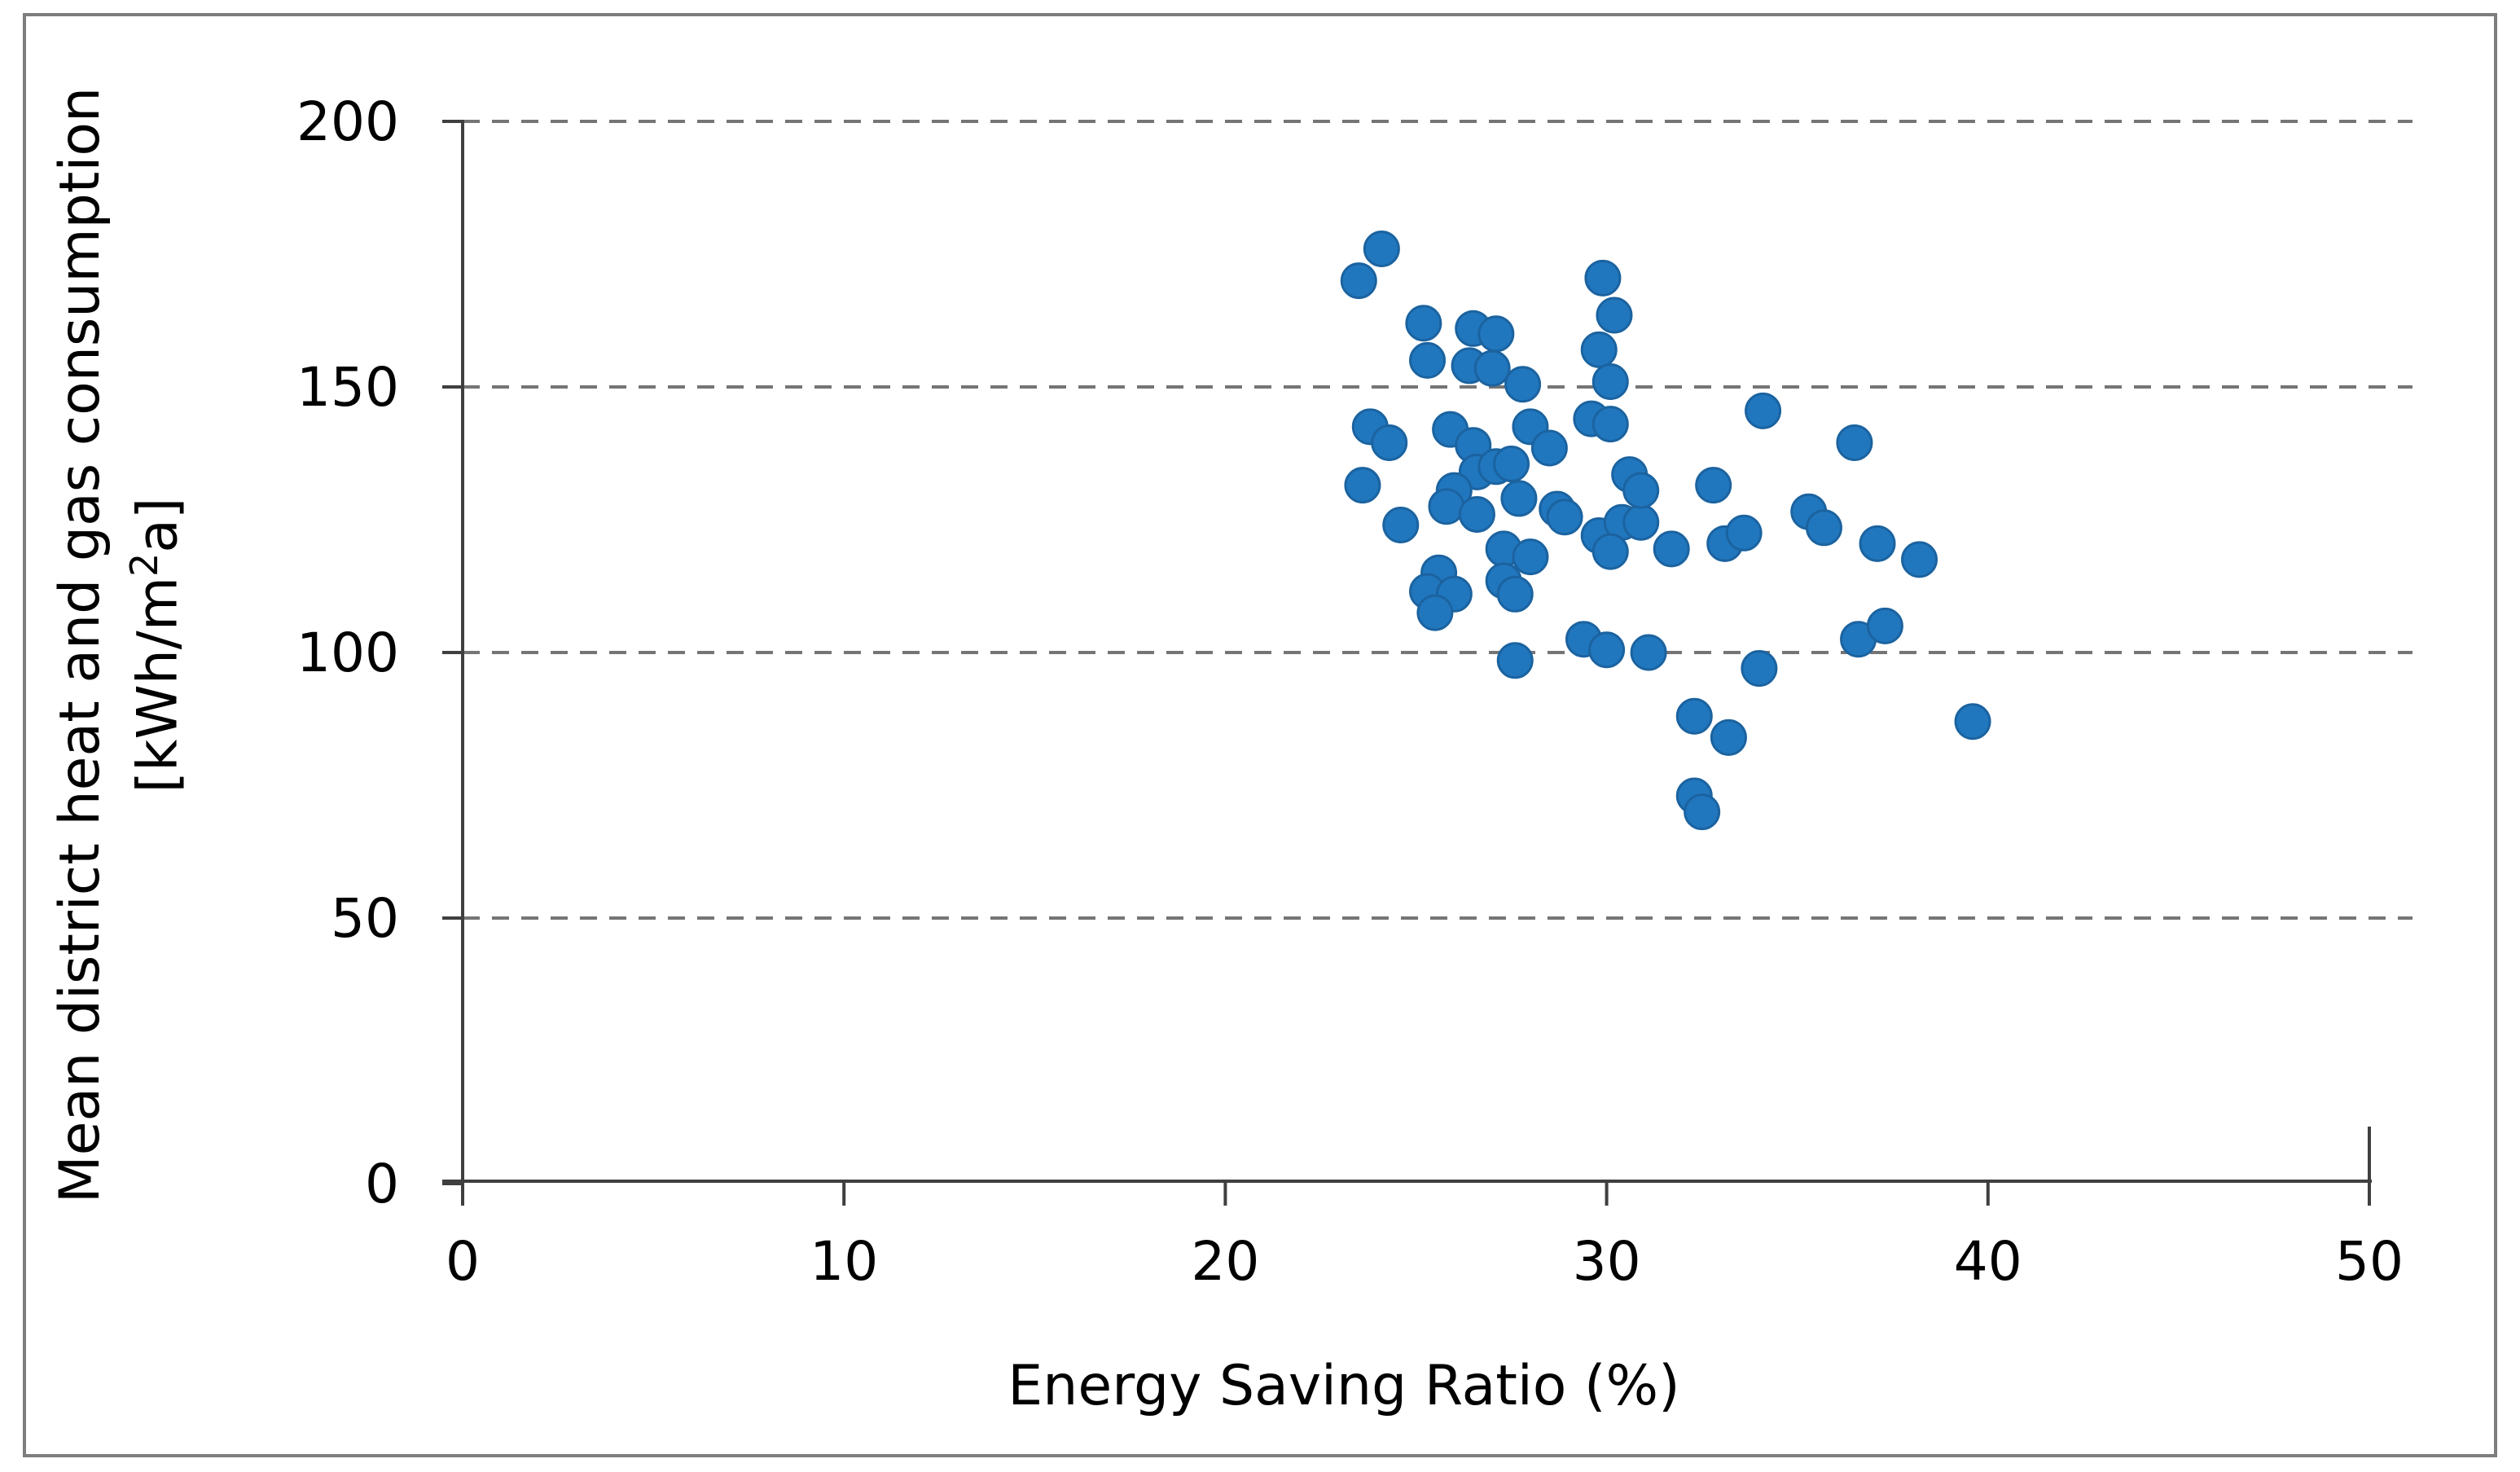 The image size is (2520, 1472). Describe the element at coordinates (463, 1261) in the screenshot. I see `x-tick-label: 0` at that location.